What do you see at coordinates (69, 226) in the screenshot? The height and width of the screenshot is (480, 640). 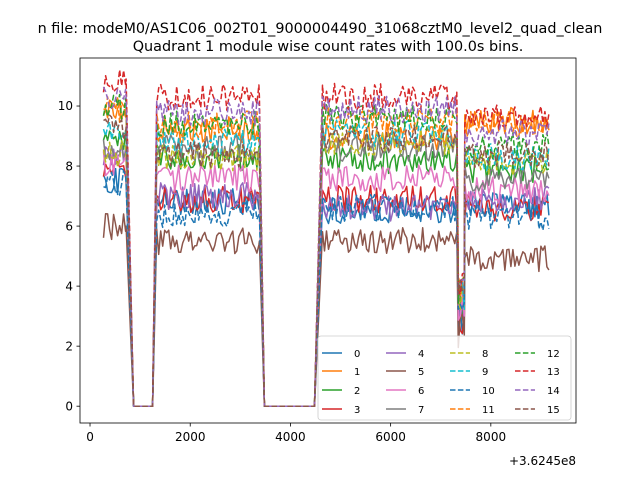 I see `y-tick-label: 6` at bounding box center [69, 226].